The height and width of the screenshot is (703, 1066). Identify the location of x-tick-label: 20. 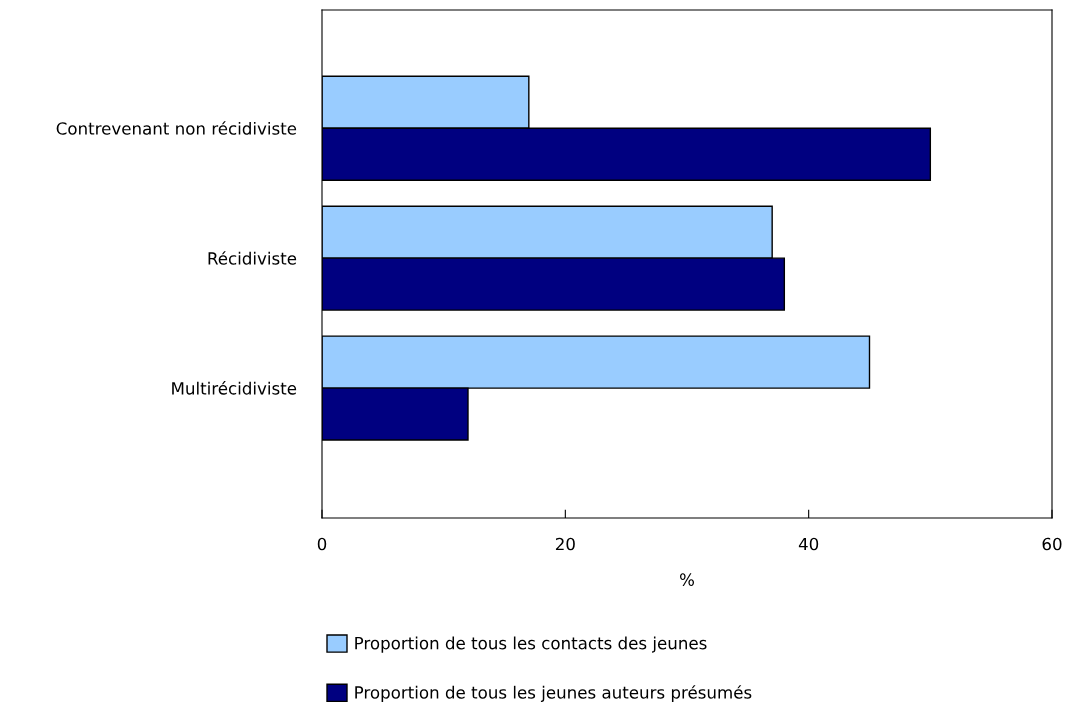
(565, 544).